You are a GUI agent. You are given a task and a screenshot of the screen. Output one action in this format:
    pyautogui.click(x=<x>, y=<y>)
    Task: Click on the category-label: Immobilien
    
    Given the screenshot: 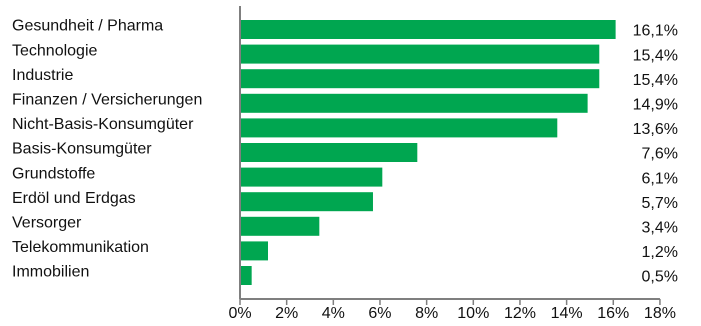 What is the action you would take?
    pyautogui.click(x=50, y=272)
    